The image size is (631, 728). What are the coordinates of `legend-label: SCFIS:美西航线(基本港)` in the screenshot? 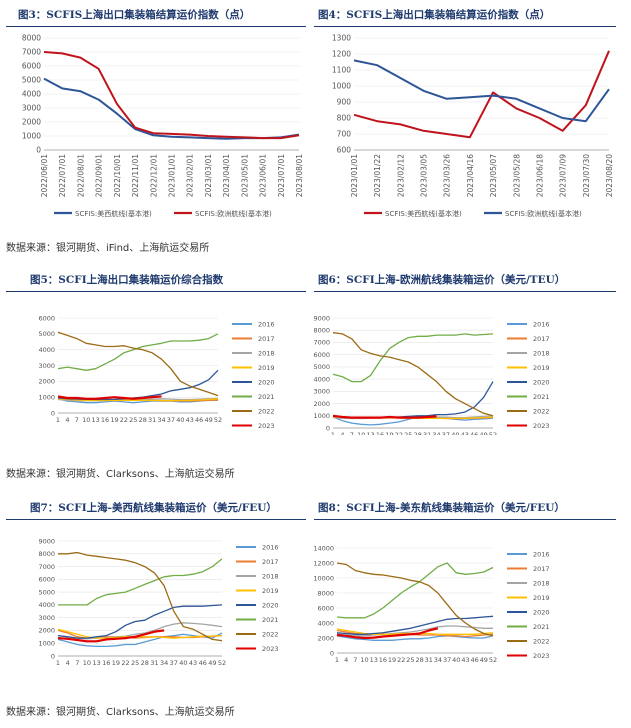 It's located at (113, 213).